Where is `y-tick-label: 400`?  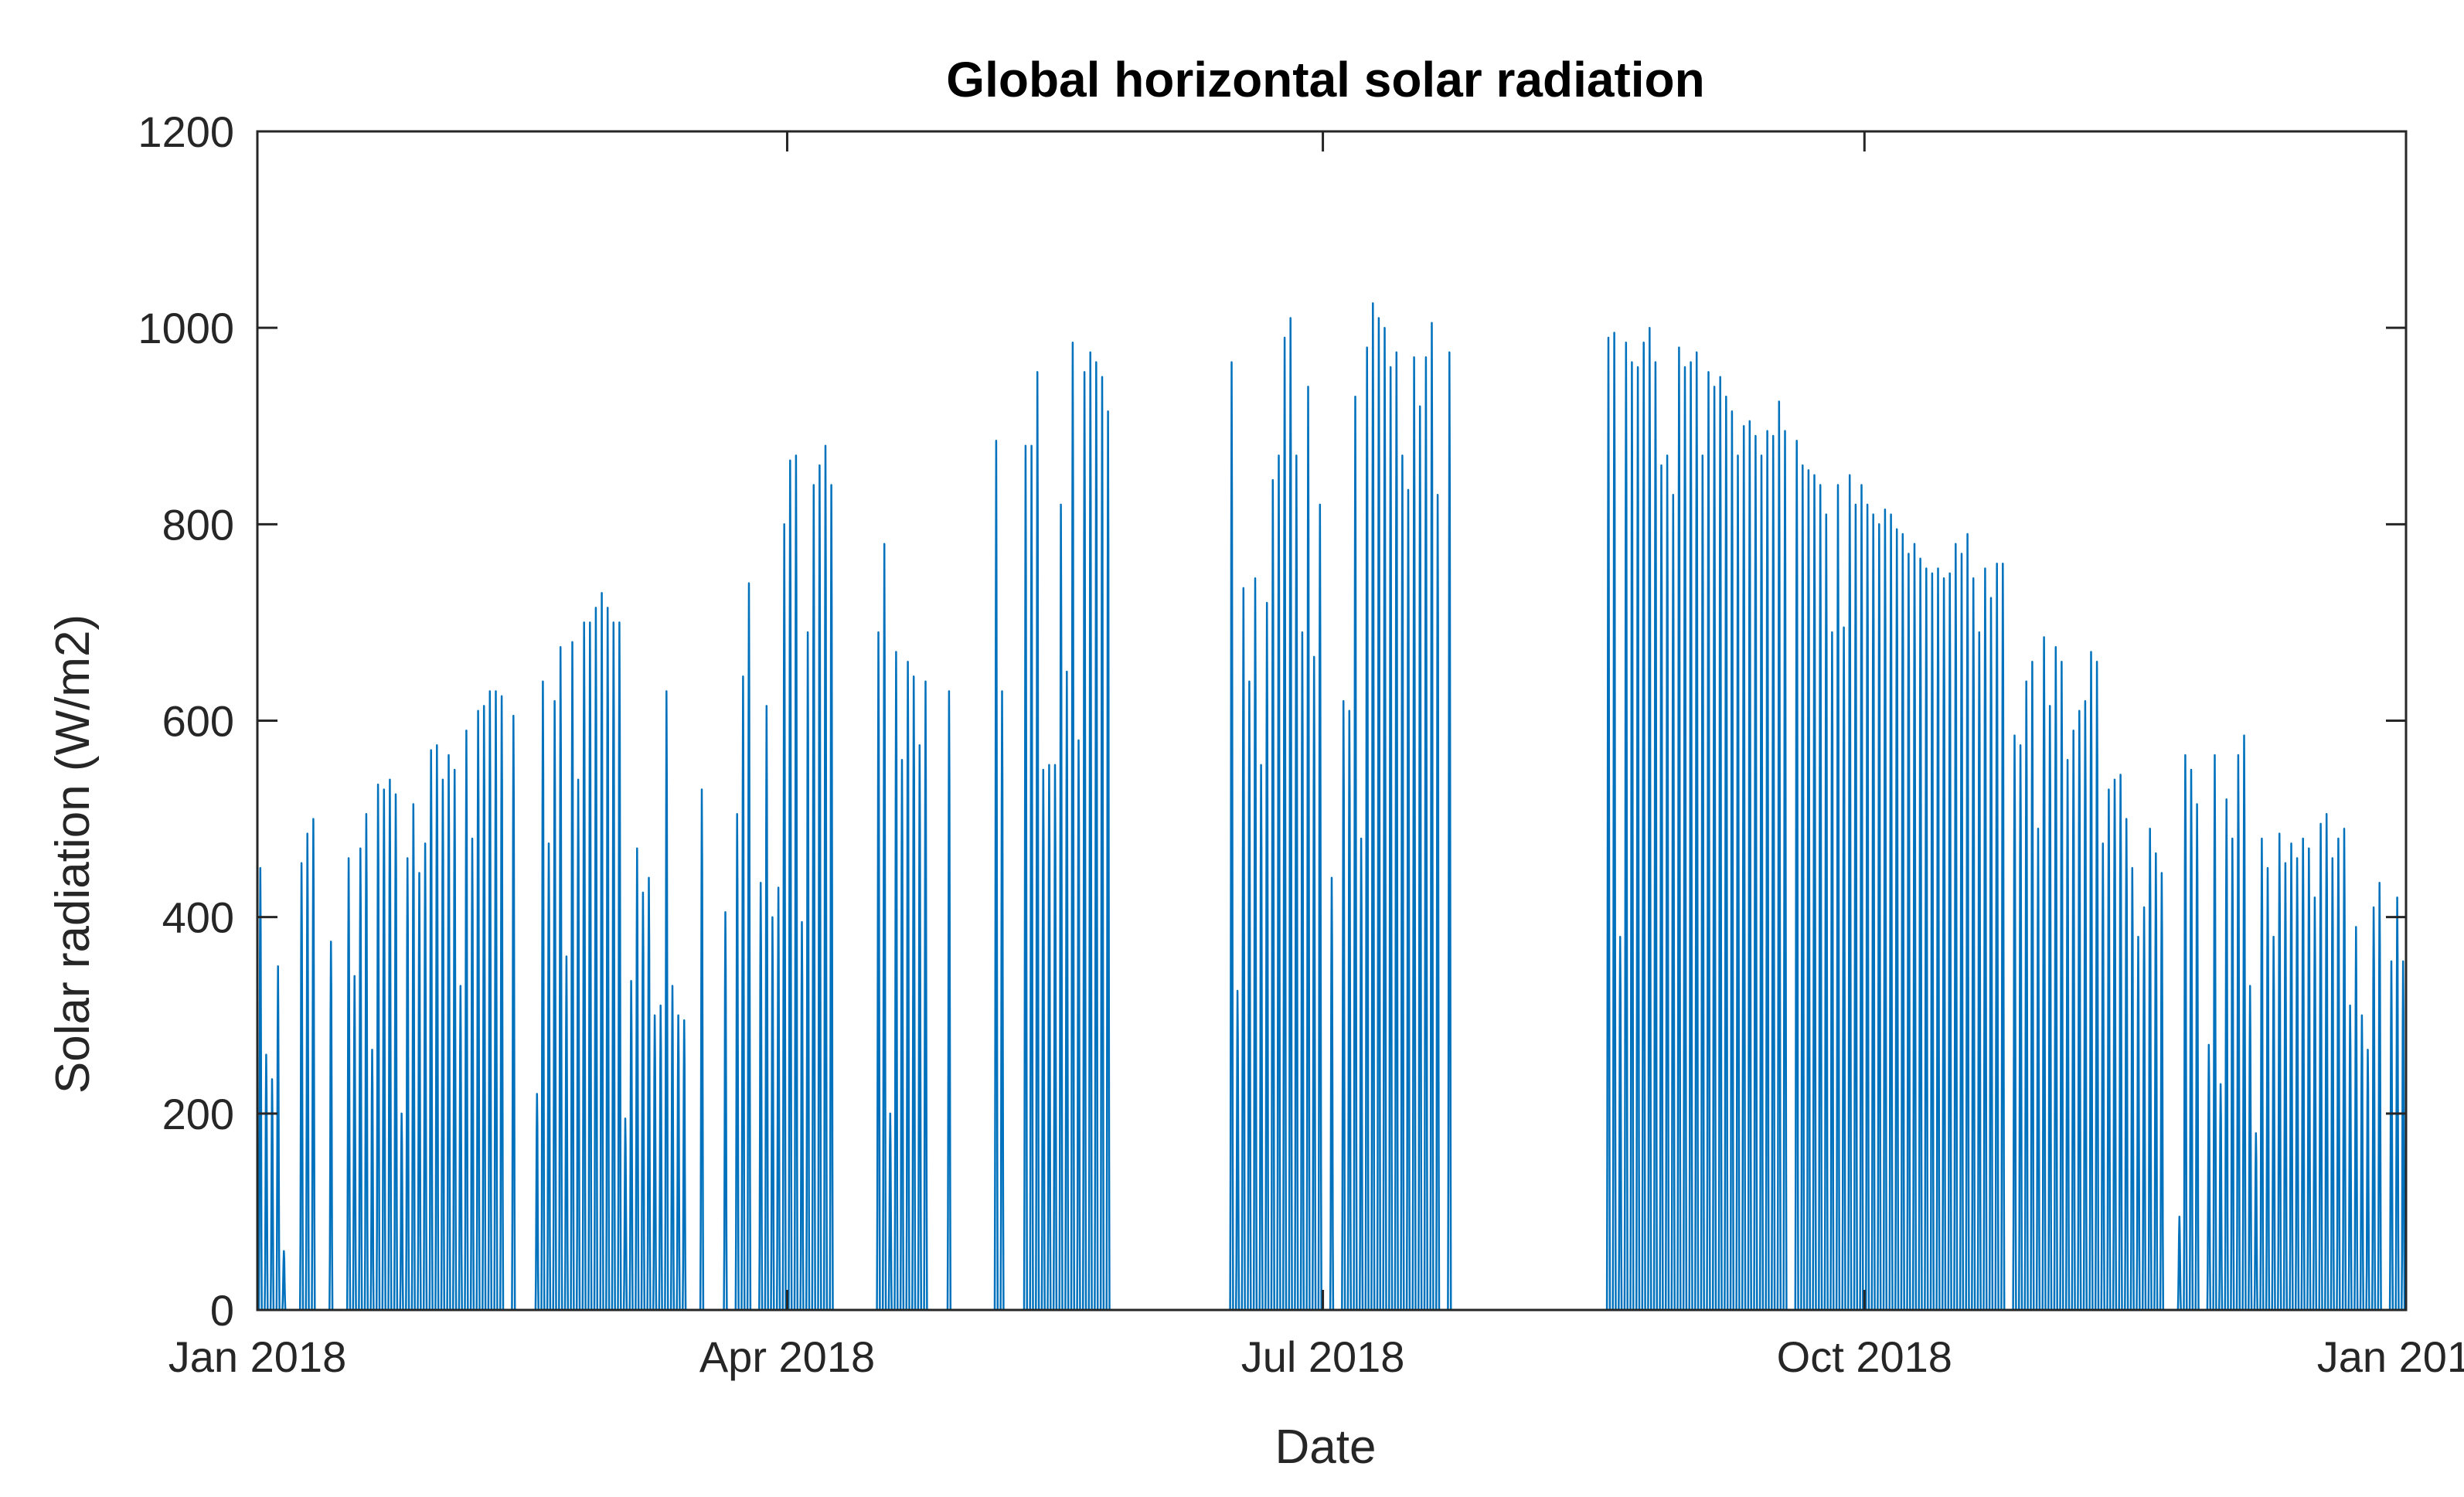
y-tick-label: 400 is located at coordinates (198, 917).